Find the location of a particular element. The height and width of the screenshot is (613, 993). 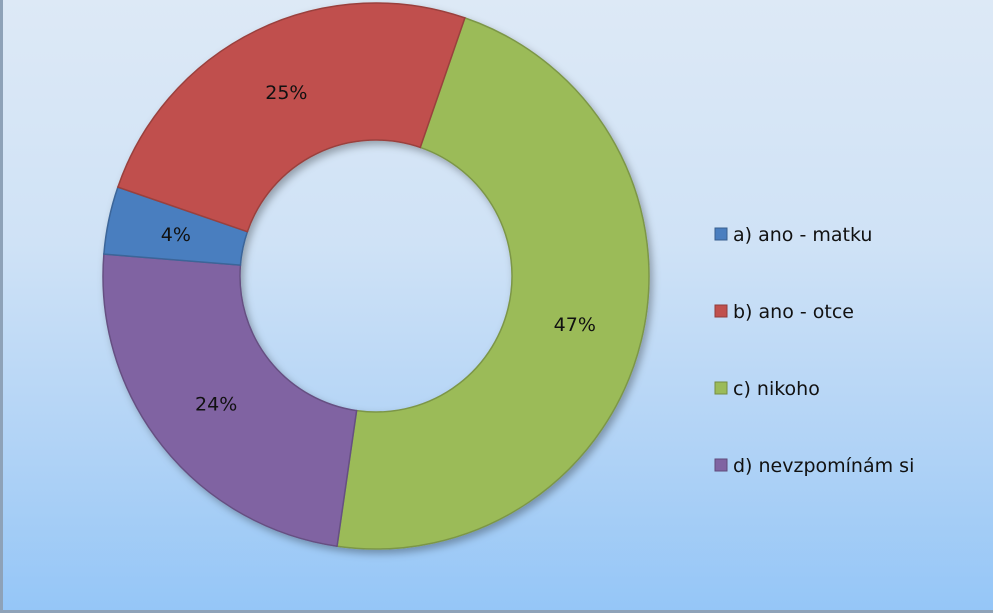

legend-label-b: b) ano - otce is located at coordinates (793, 312).